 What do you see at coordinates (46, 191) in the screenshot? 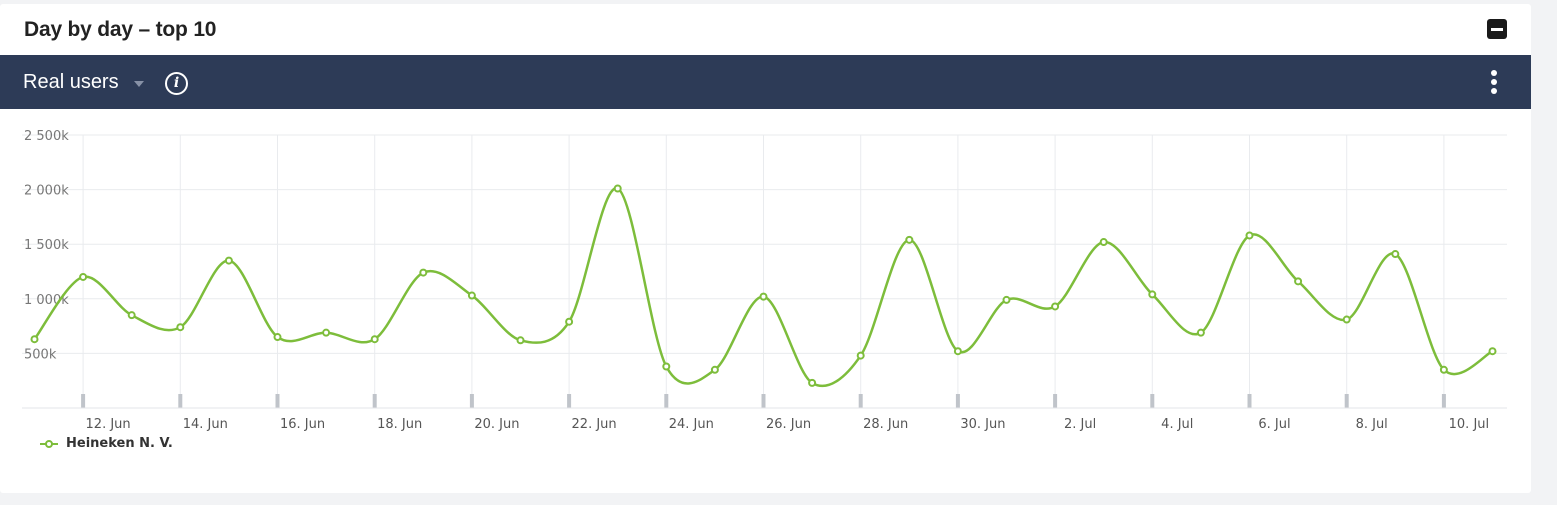
I see `y-tick-label: 2 000k` at bounding box center [46, 191].